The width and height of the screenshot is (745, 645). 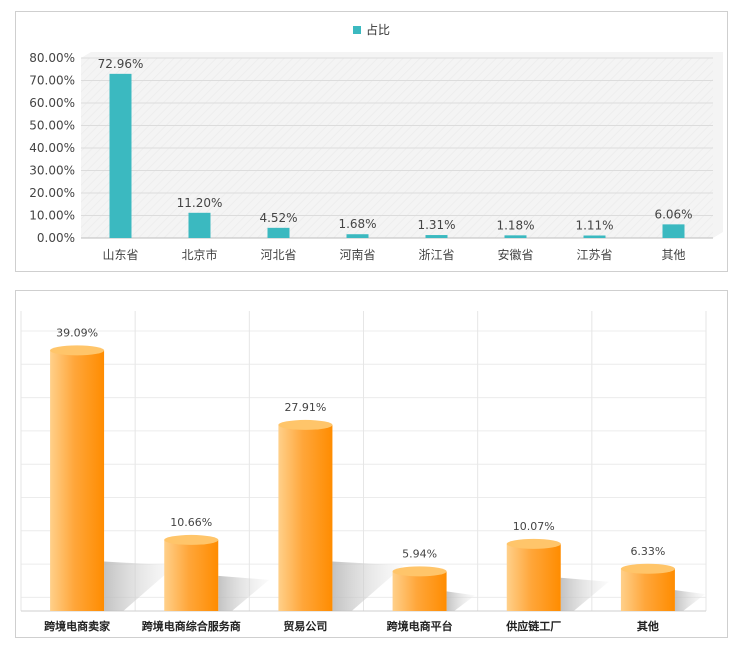 I want to click on bar-河南省, so click(x=357, y=236).